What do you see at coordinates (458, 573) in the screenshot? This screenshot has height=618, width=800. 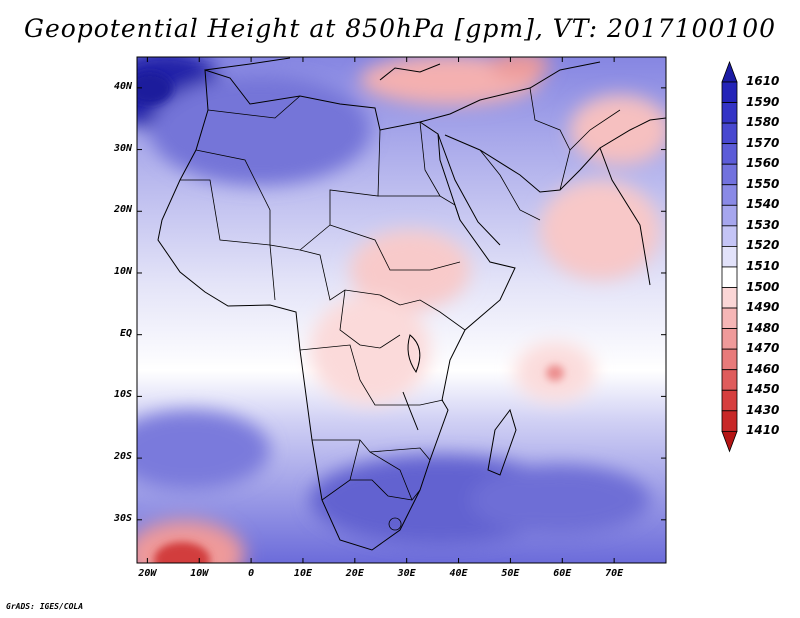 I see `lon-tick-label: 40E` at bounding box center [458, 573].